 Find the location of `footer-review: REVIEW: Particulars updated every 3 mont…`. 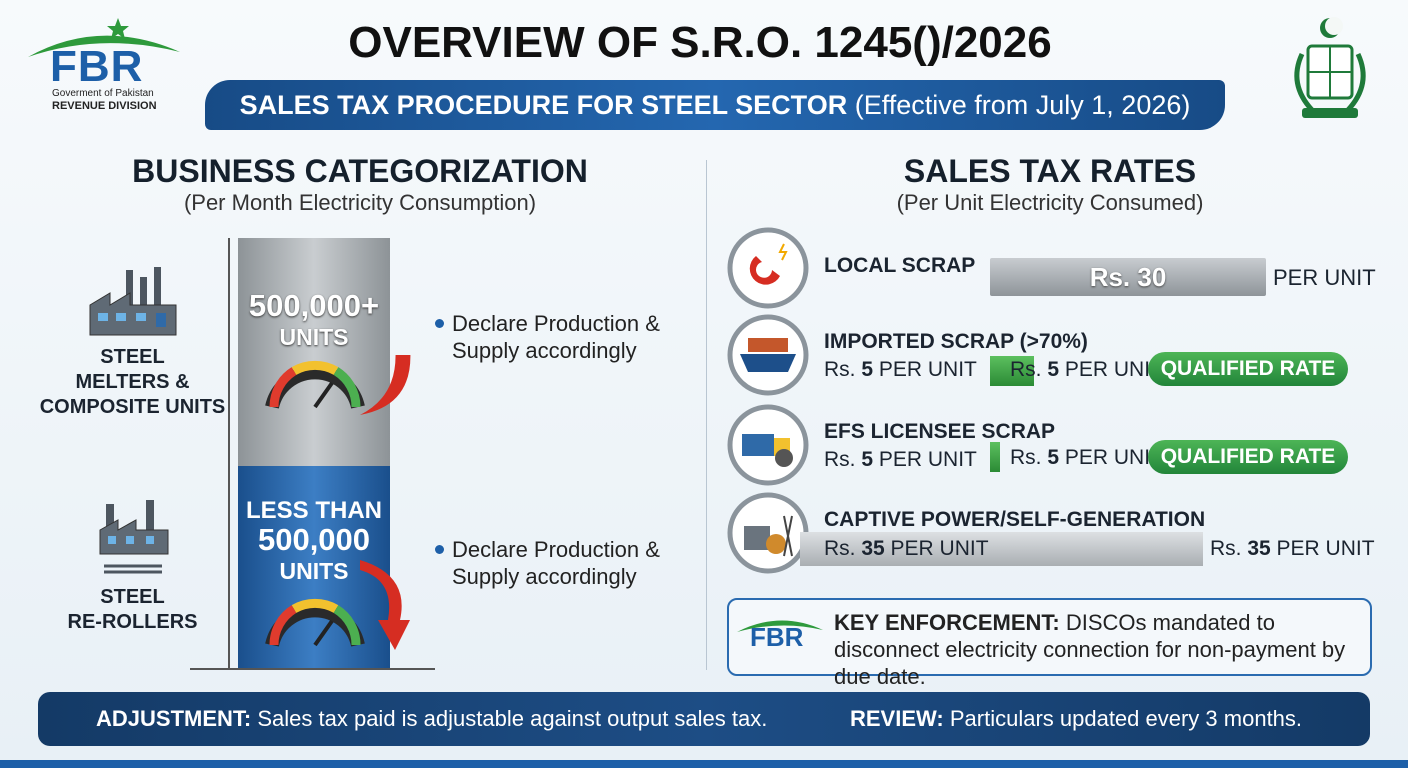

footer-review: REVIEW: Particulars updated every 3 mont… is located at coordinates (1076, 719).